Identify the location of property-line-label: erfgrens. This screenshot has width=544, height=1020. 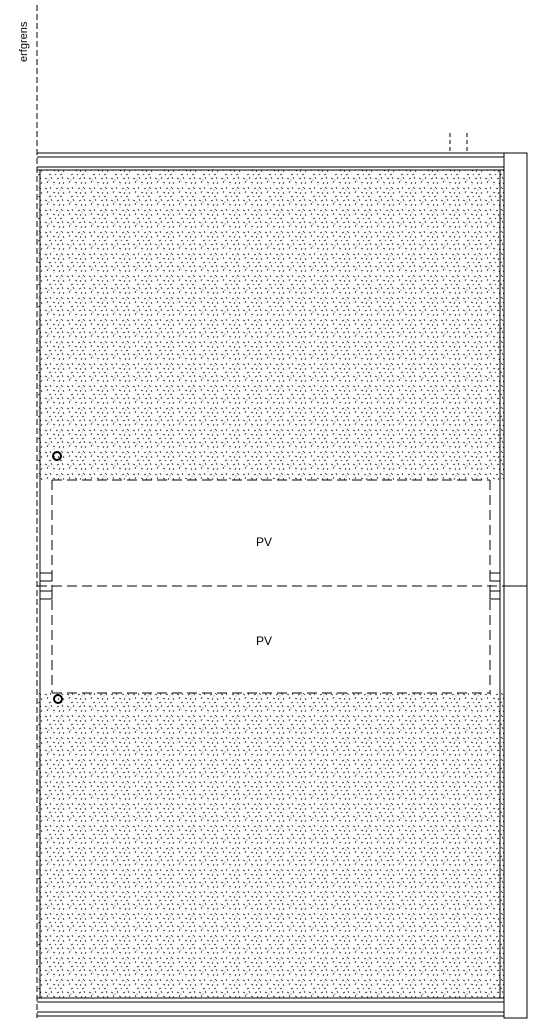
(24, 41).